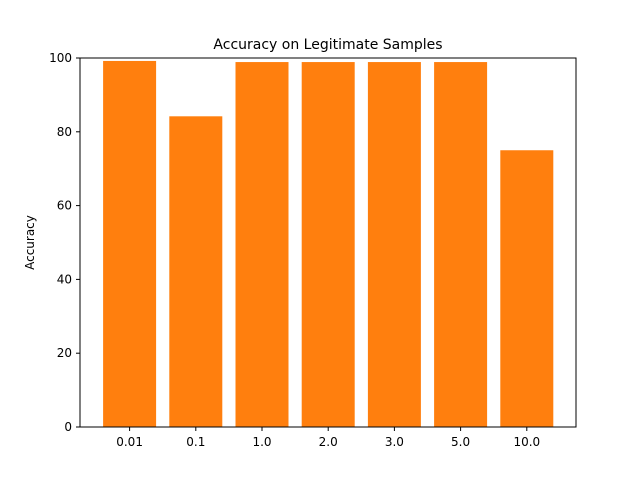 The height and width of the screenshot is (480, 640). I want to click on y-axis: 0 20 40 60 80 100, so click(64, 242).